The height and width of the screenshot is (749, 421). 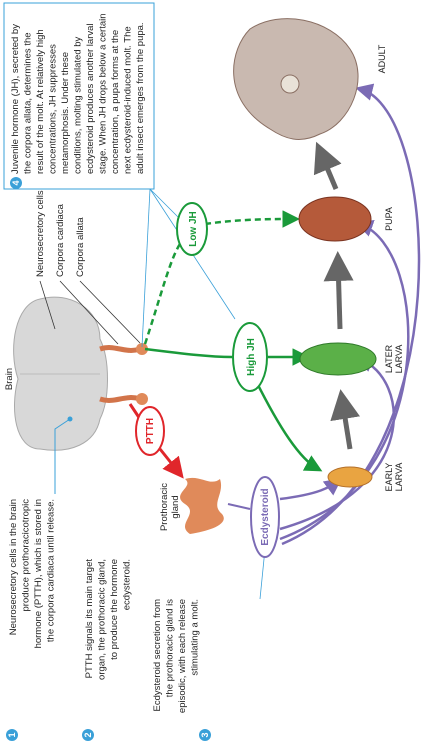 I want to click on pupa, so click(x=335, y=219).